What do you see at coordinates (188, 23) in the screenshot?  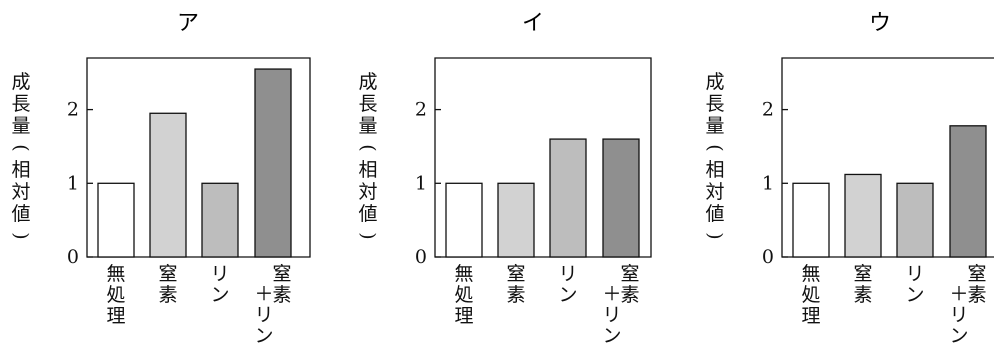 I see `chart-title: ア` at bounding box center [188, 23].